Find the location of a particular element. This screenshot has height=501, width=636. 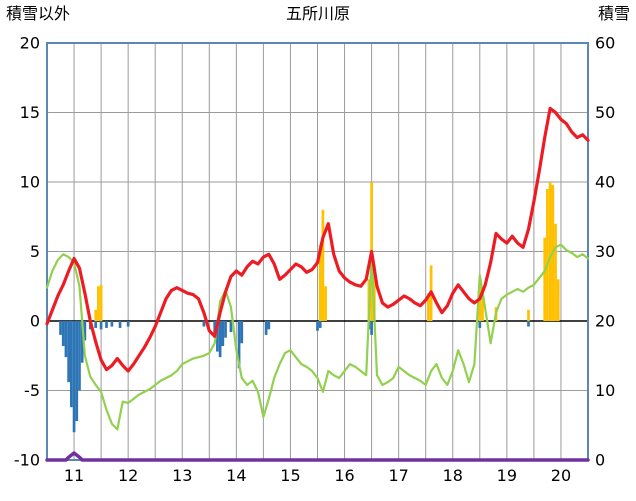

svg-text: 18 is located at coordinates (453, 475).